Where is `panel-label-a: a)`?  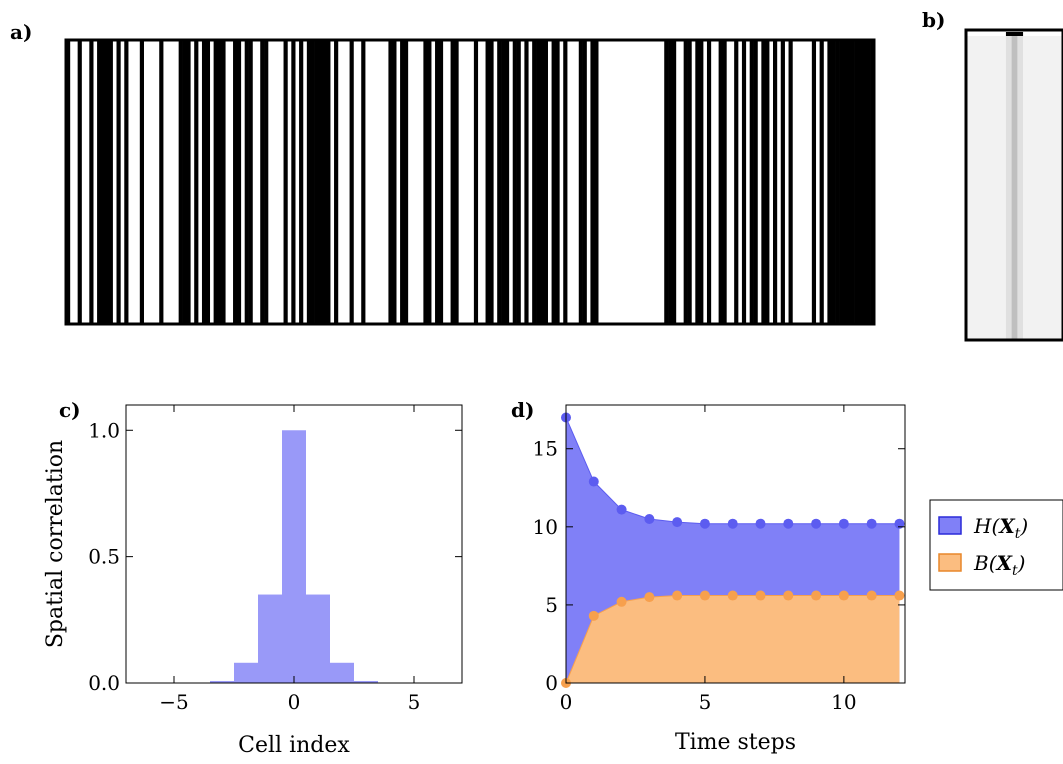 panel-label-a: a) is located at coordinates (21, 32).